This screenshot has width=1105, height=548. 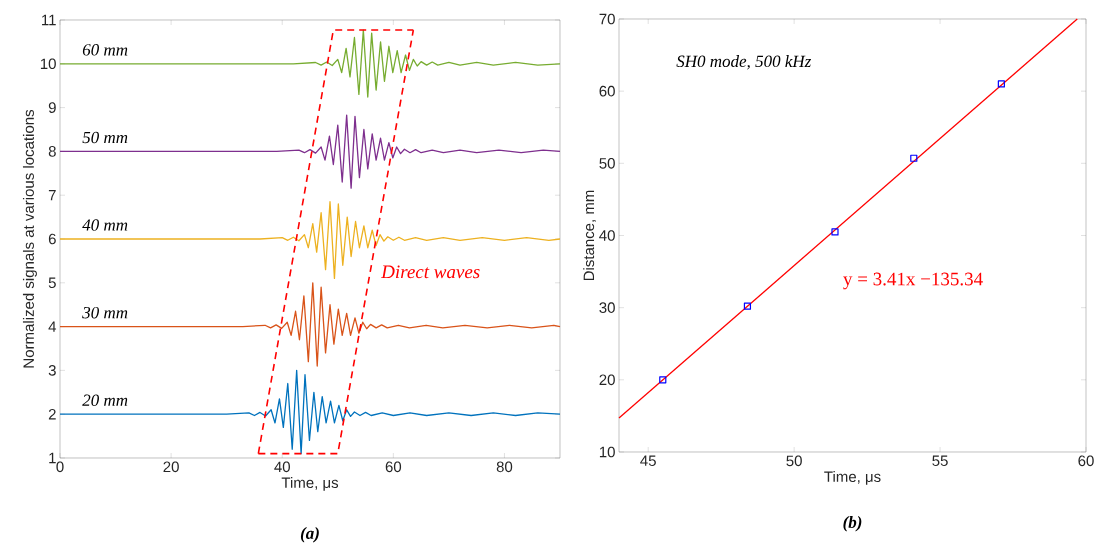 What do you see at coordinates (607, 163) in the screenshot?
I see `y-tick-label: 50` at bounding box center [607, 163].